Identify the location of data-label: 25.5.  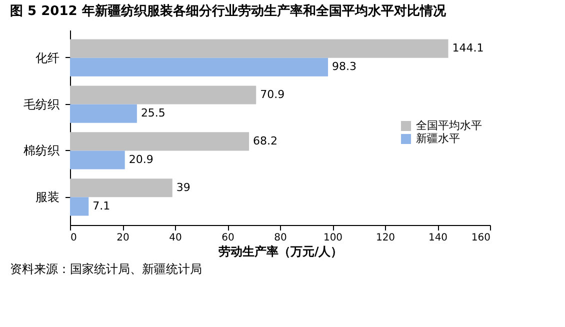
(153, 113).